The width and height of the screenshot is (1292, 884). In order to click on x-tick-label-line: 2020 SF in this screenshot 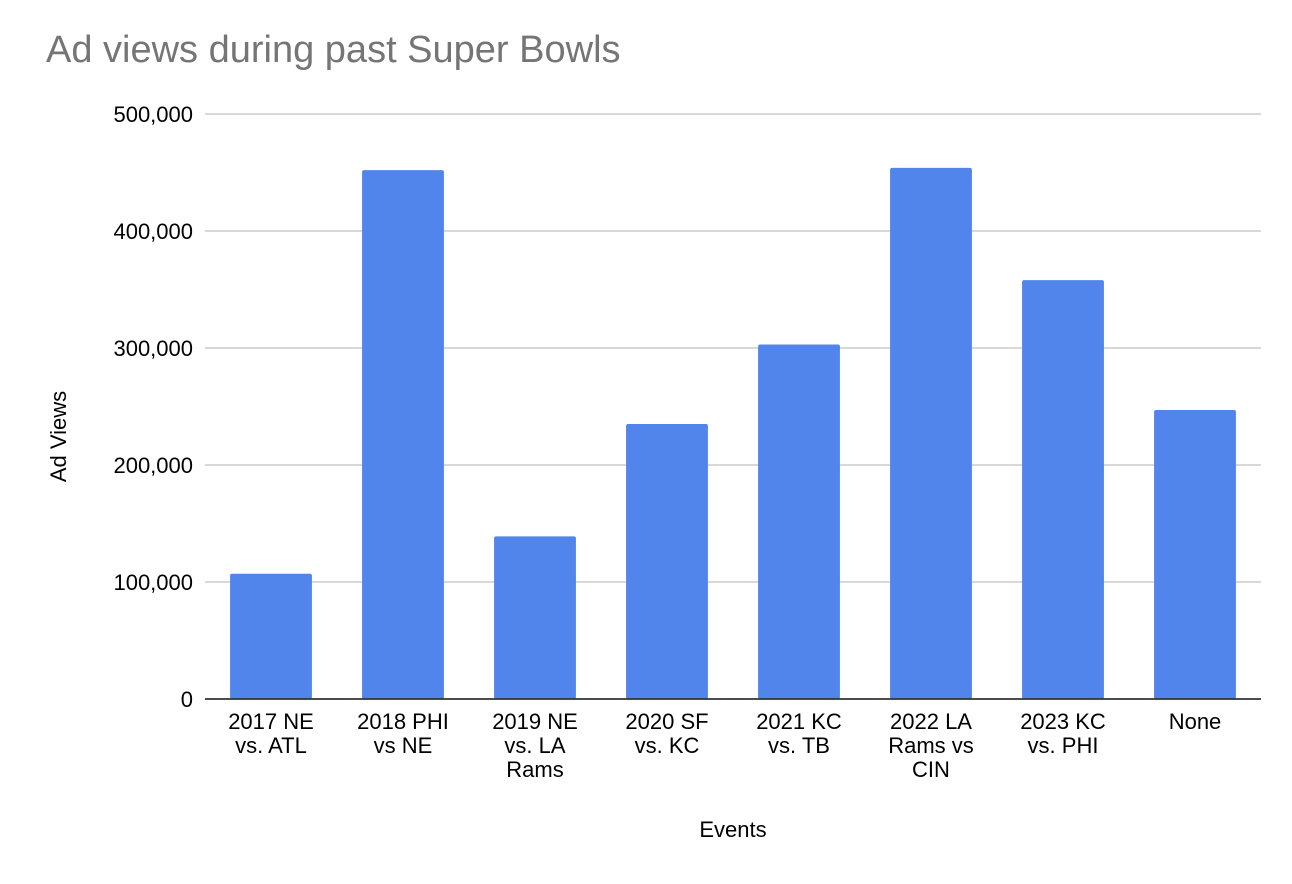, I will do `click(666, 721)`.